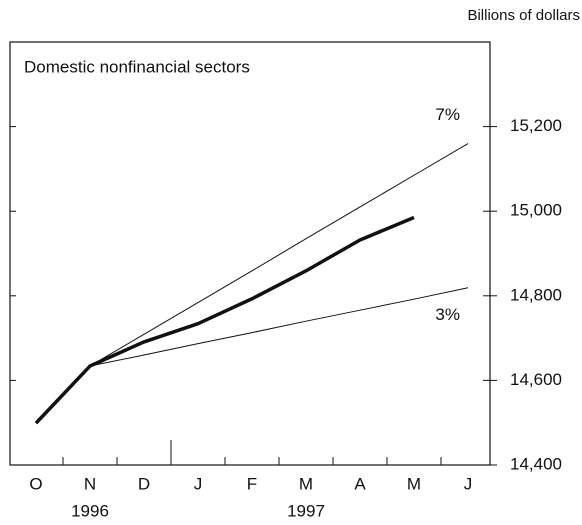 The height and width of the screenshot is (525, 582). Describe the element at coordinates (447, 314) in the screenshot. I see `series-label: 3%` at that location.